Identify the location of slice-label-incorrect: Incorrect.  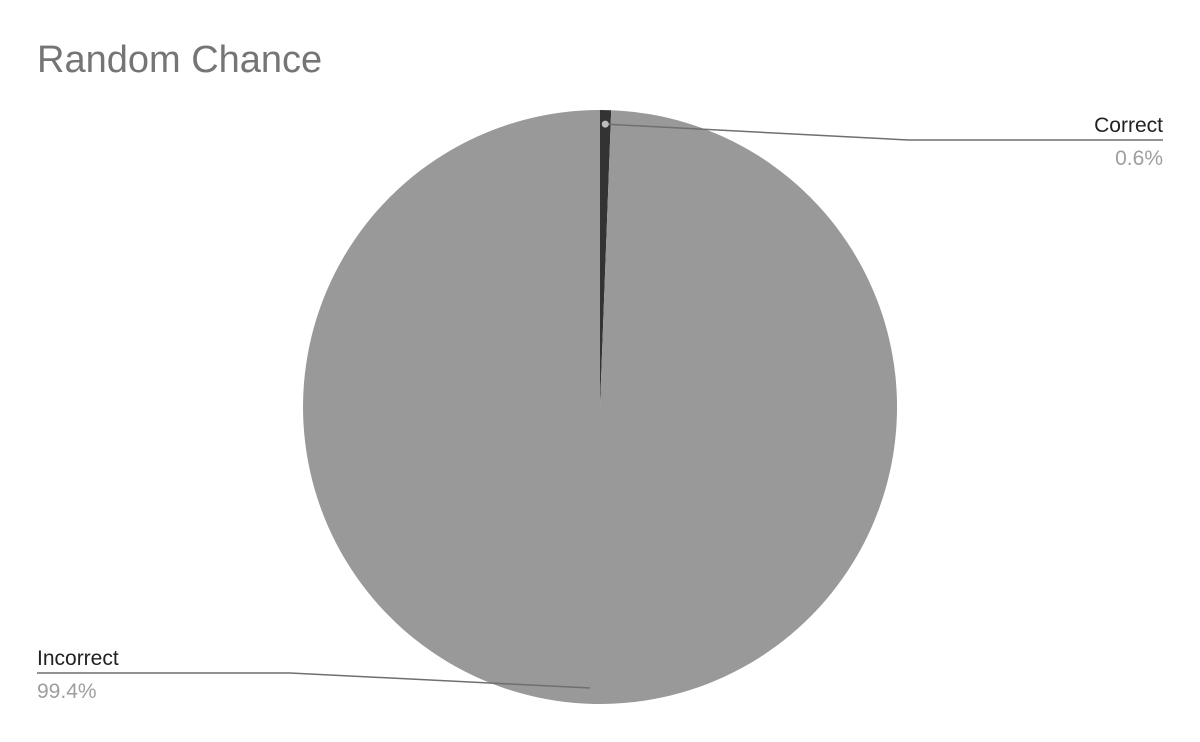
(78, 658).